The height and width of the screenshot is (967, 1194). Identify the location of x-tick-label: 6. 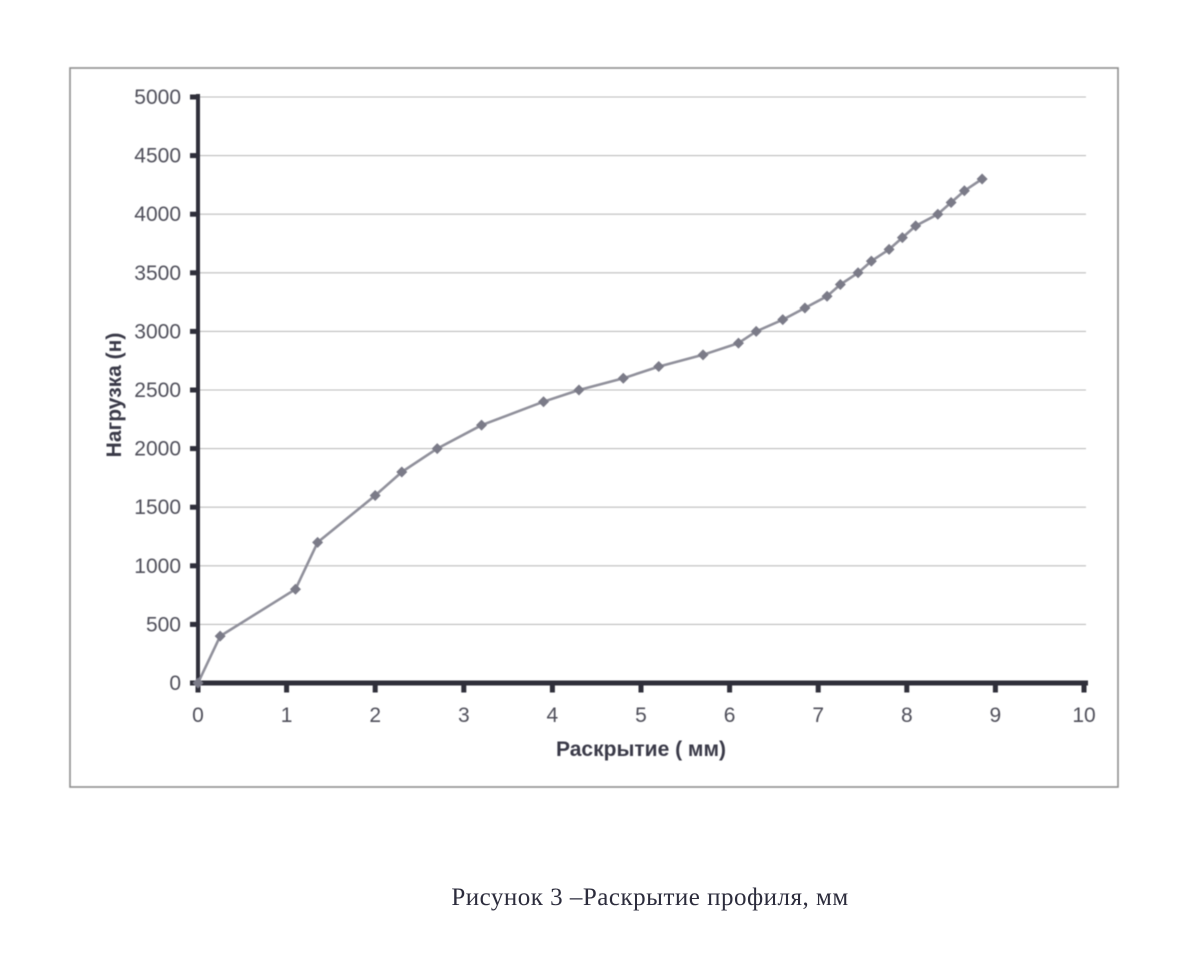
(730, 715).